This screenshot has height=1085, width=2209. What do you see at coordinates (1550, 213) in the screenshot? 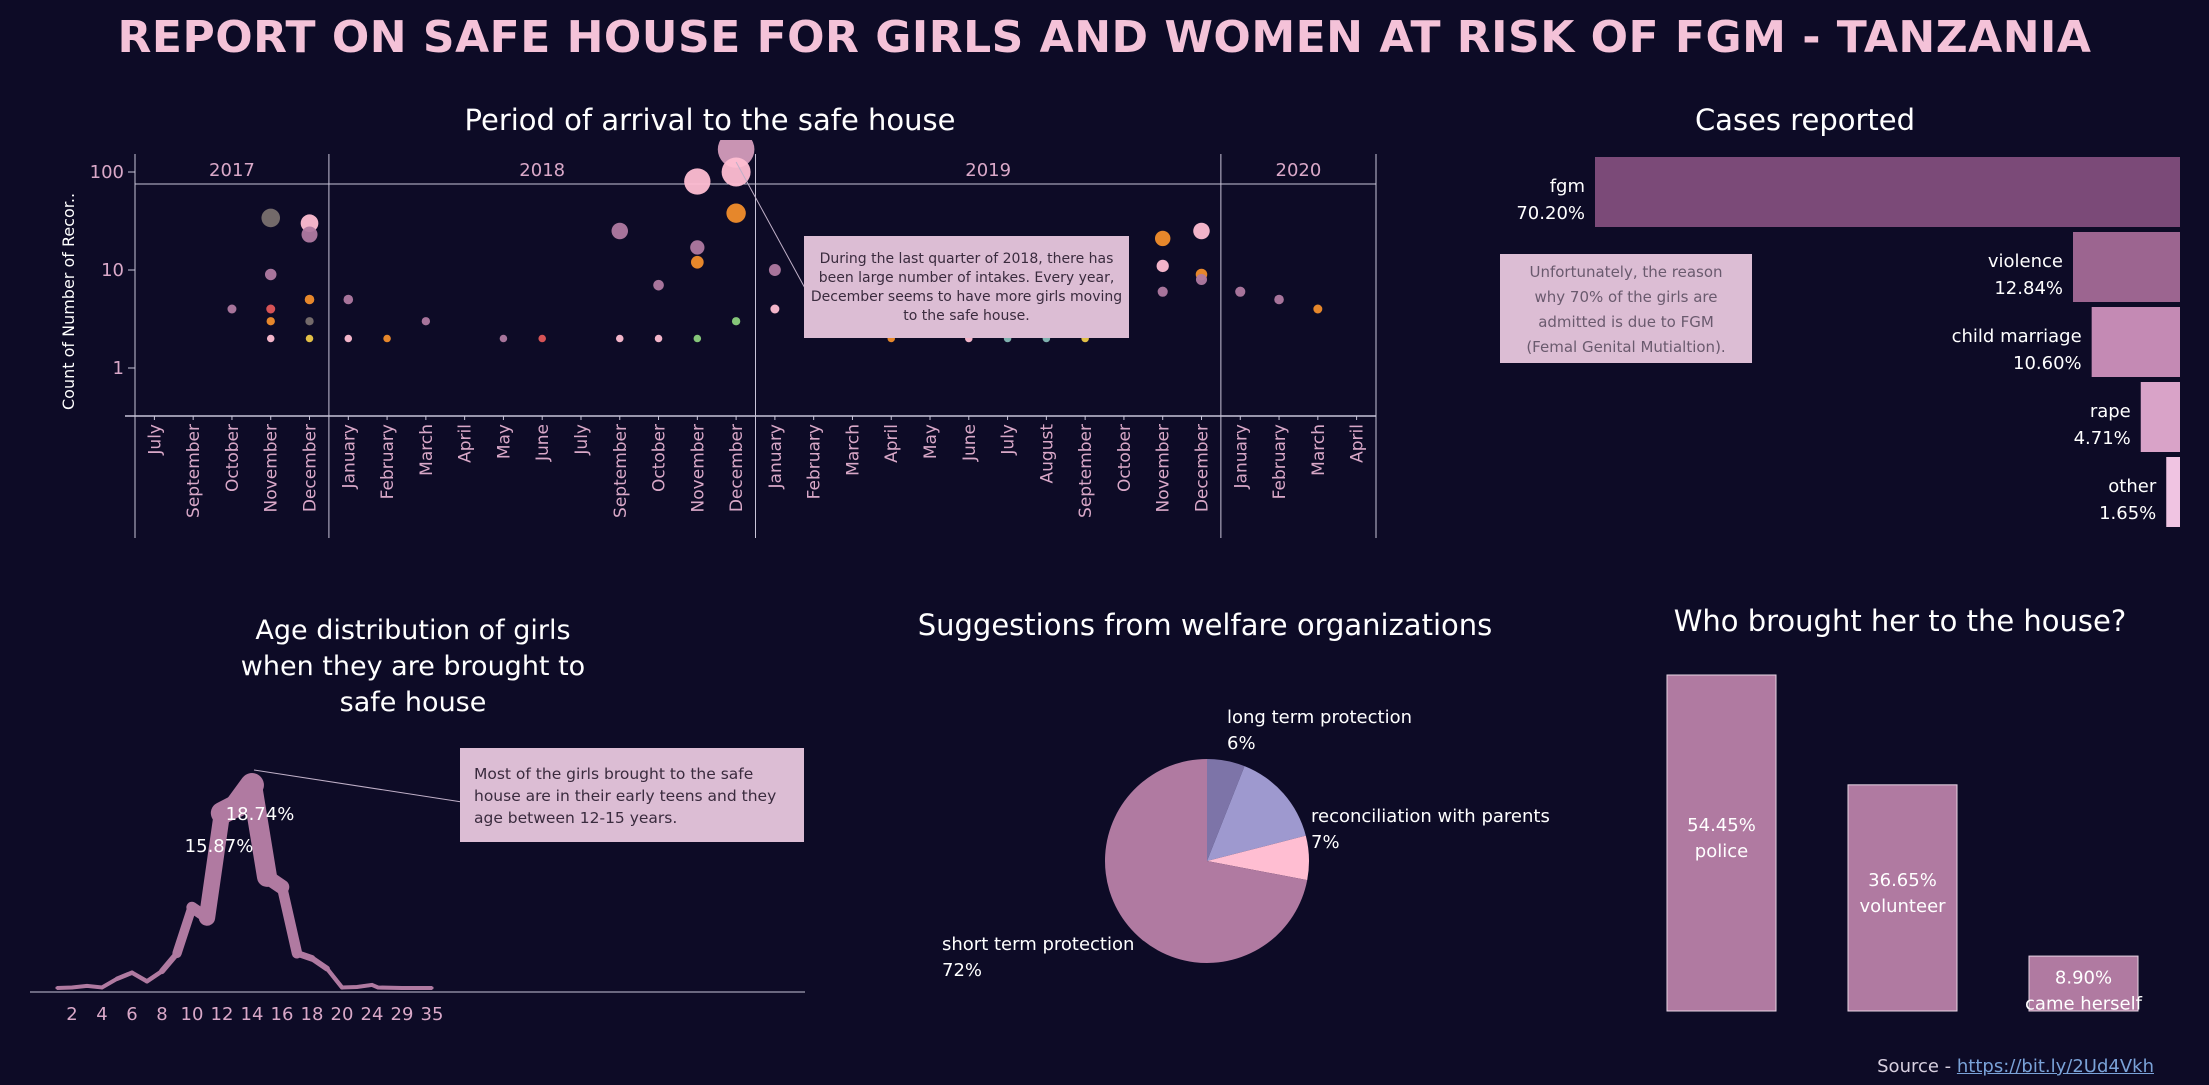
I see `case-value-label: 70.20%` at bounding box center [1550, 213].